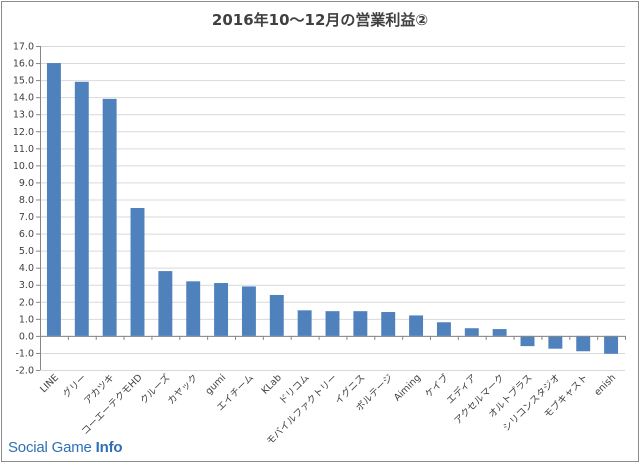 The image size is (640, 463). I want to click on y-tick-label: -2.0, so click(24, 371).